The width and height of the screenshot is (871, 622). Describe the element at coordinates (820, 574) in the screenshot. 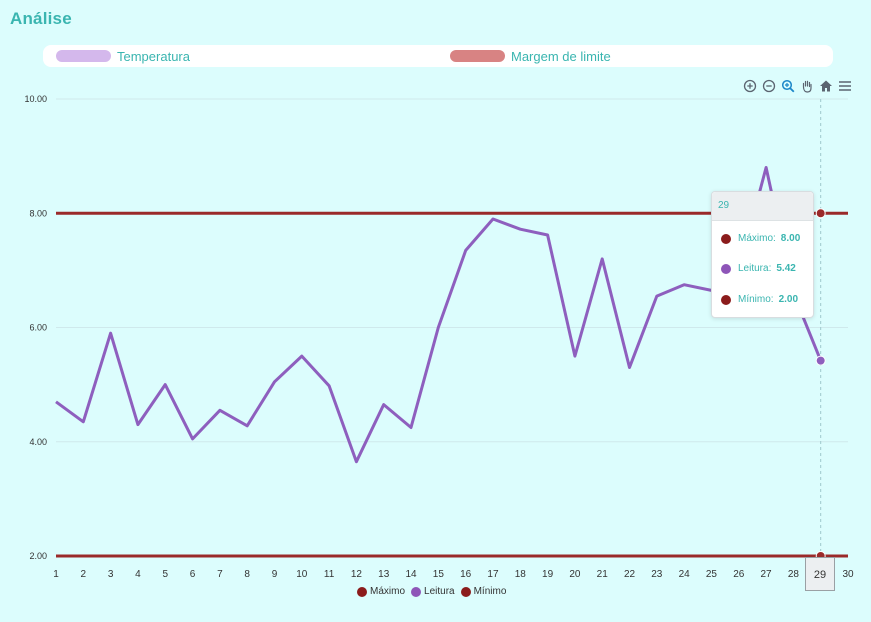

I see `x-cursor-label: 29` at that location.